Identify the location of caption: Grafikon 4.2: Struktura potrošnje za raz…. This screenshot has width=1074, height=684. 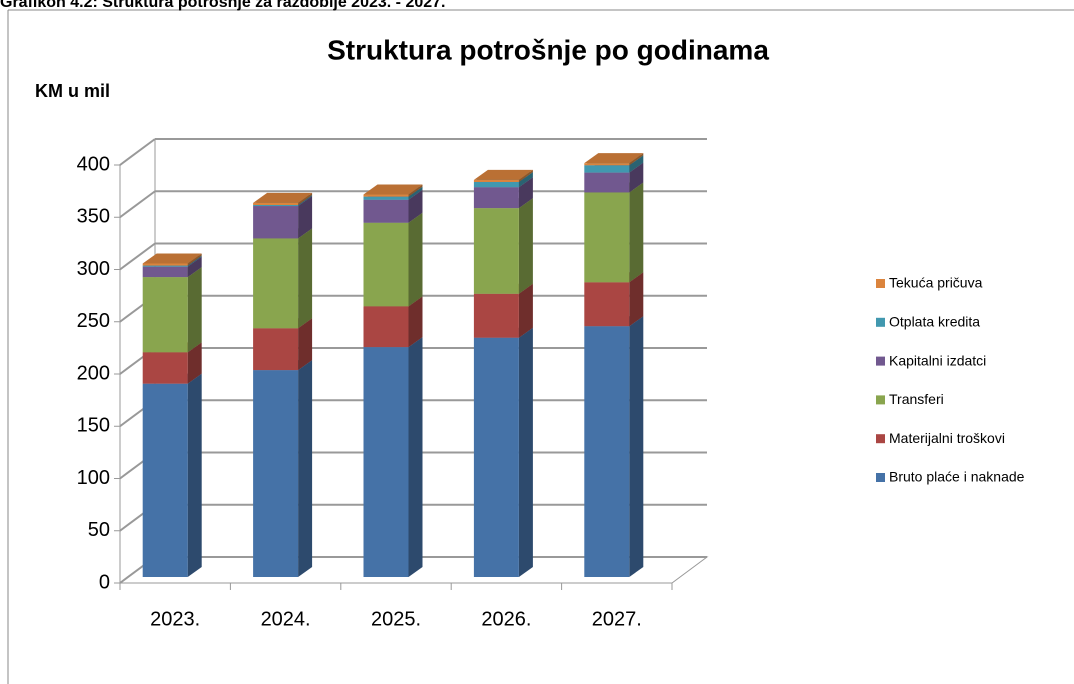
(222, 5).